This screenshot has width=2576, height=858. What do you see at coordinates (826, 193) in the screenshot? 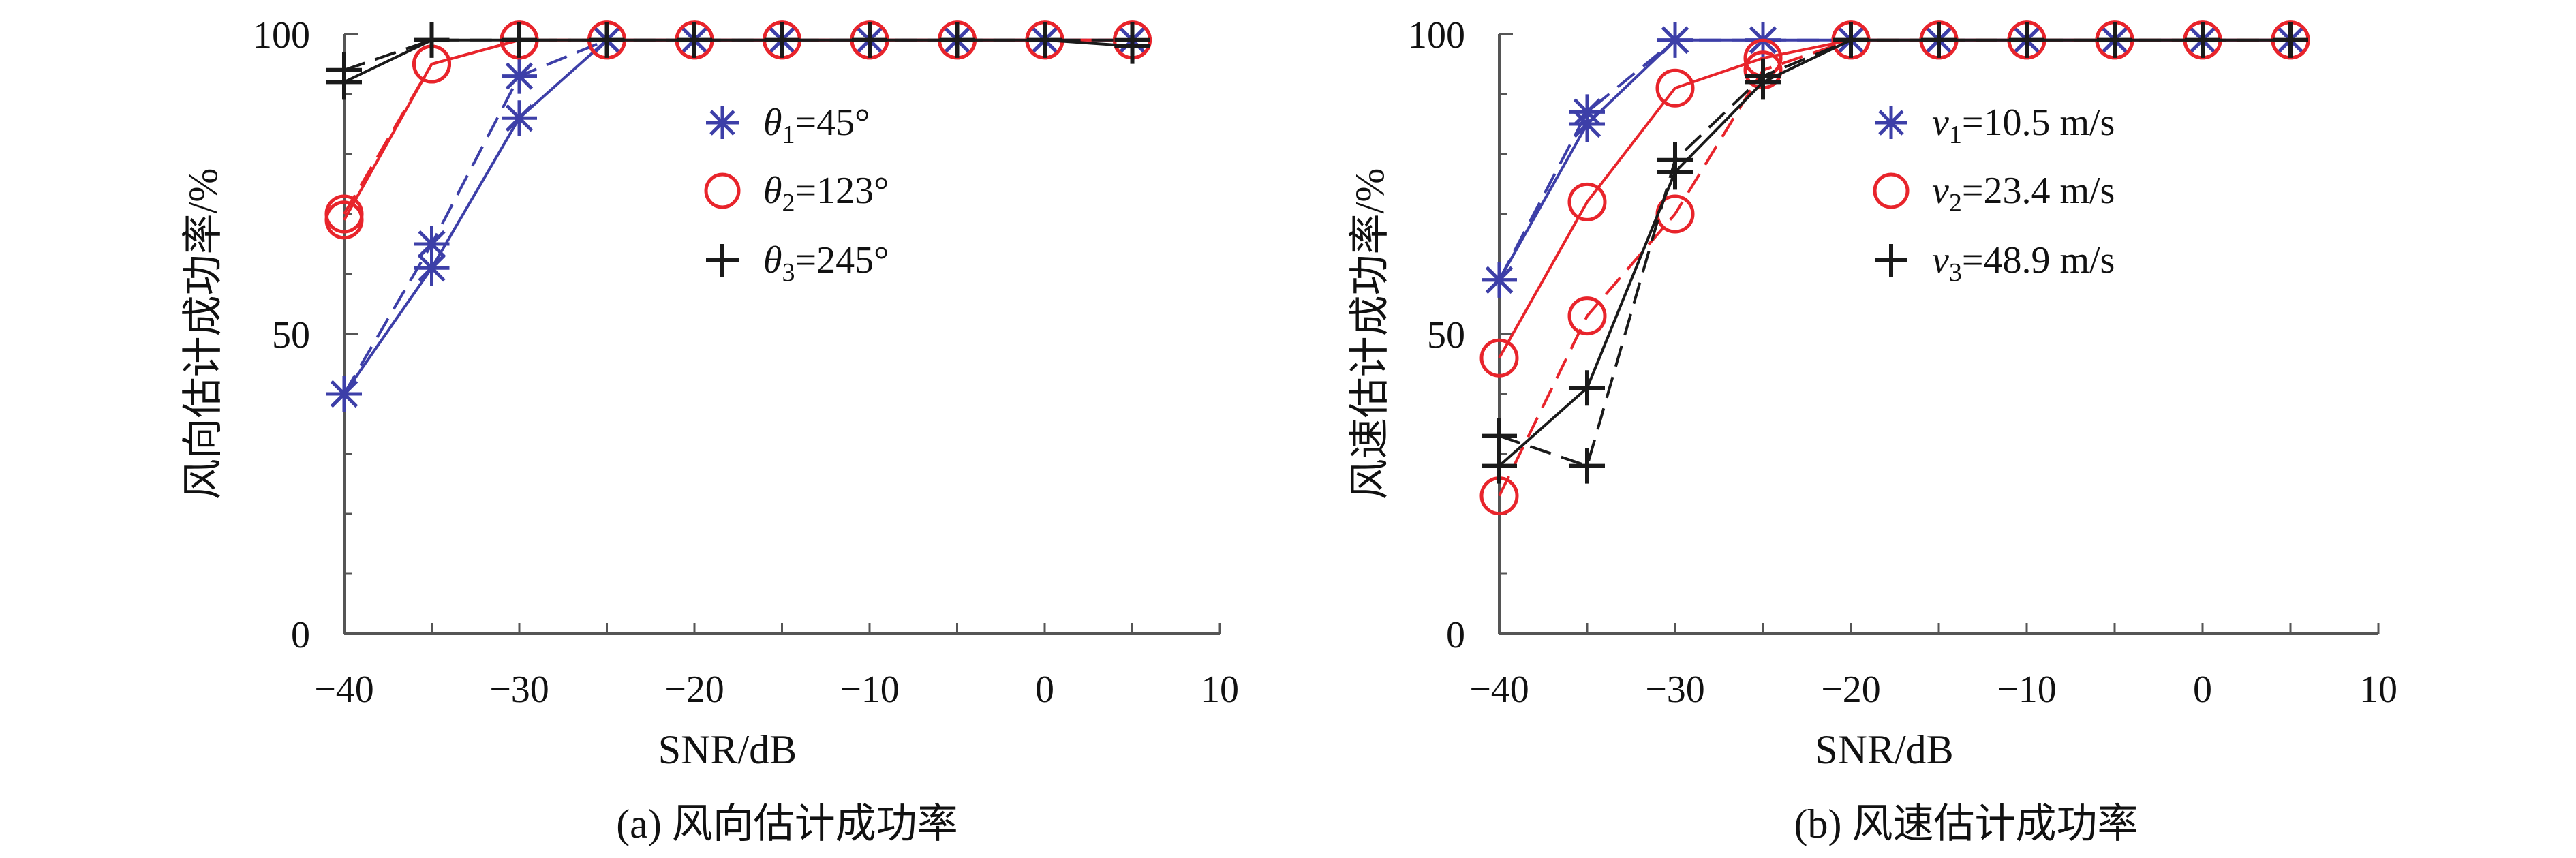
I see `legend-label: θ2=123°` at bounding box center [826, 193].